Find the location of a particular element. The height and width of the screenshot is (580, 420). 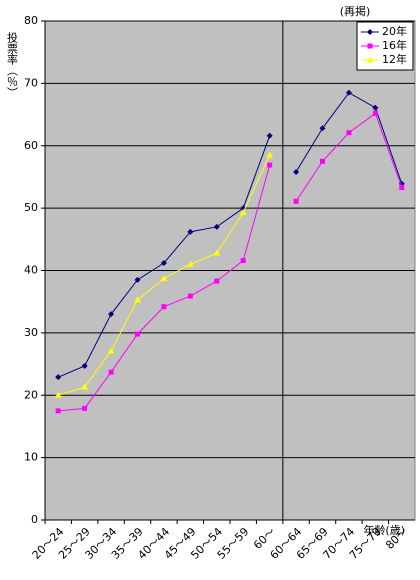

y-tick-label: 10 is located at coordinates (31, 457).